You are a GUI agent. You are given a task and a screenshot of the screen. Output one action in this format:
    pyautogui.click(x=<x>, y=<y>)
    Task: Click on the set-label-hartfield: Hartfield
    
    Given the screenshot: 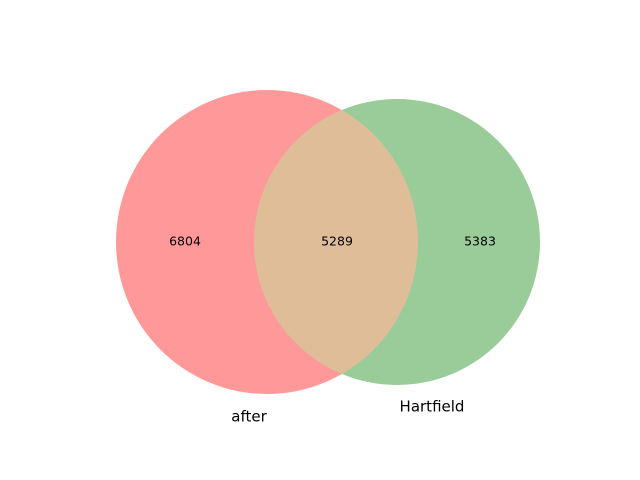 What is the action you would take?
    pyautogui.click(x=432, y=407)
    